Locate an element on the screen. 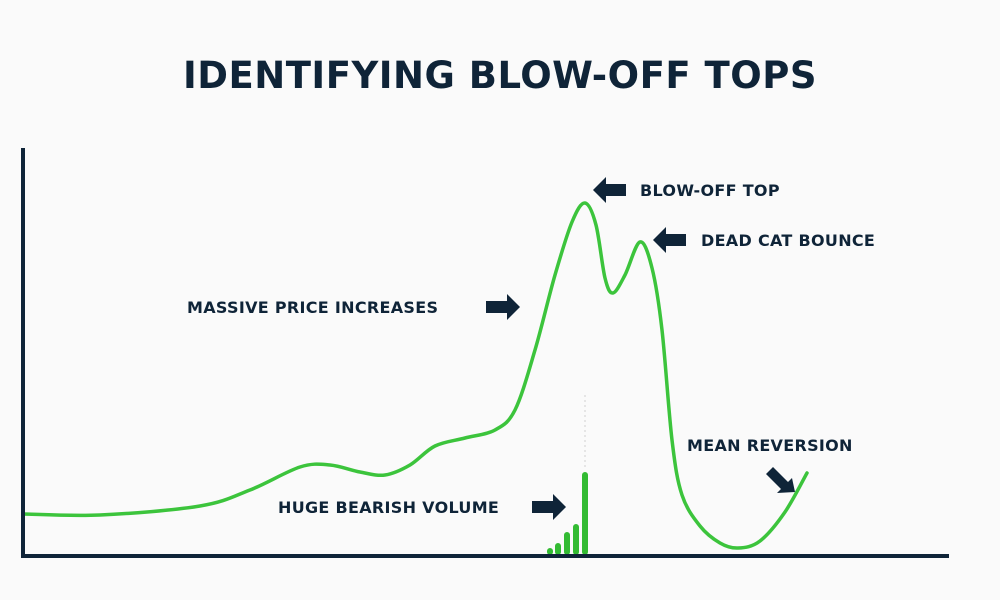  volume-bars is located at coordinates (567, 513).